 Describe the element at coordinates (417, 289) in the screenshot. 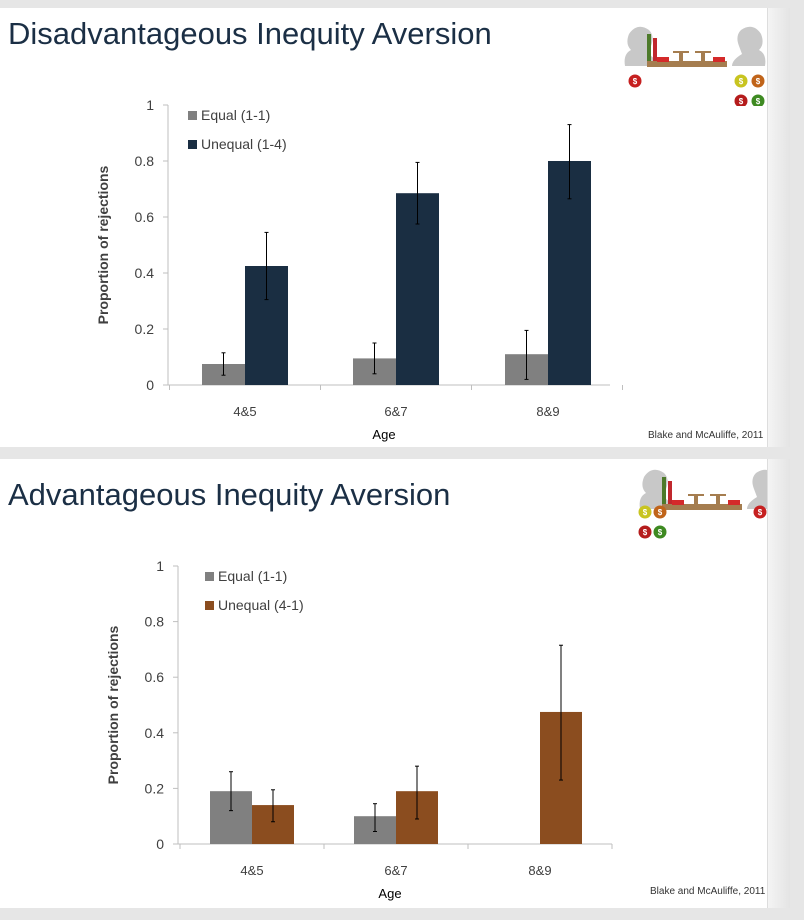

I see `bar-unequal` at that location.